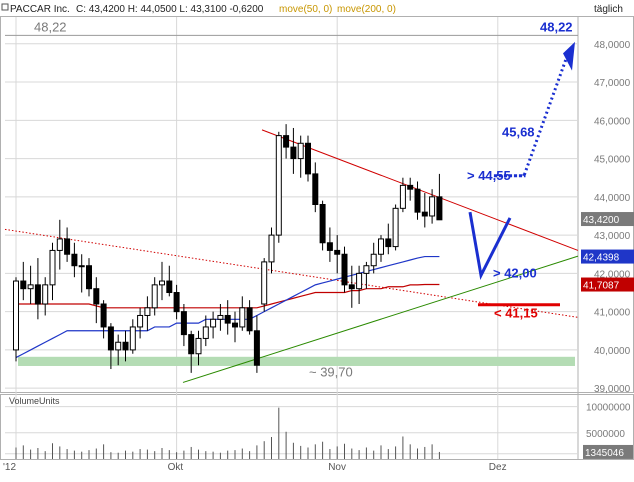 This screenshot has height=482, width=634. Describe the element at coordinates (608, 9) in the screenshot. I see `header-interval: täglich` at that location.